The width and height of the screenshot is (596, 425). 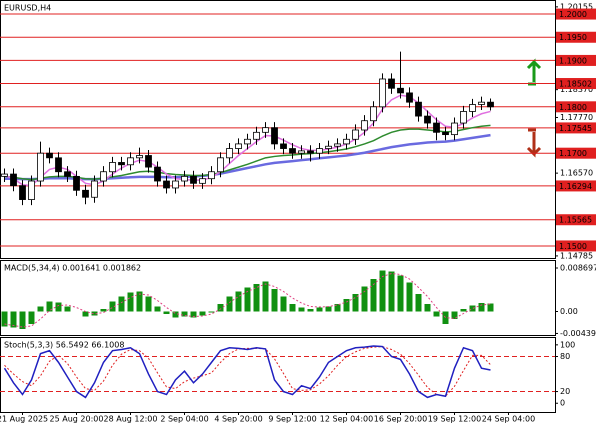 What do you see at coordinates (72, 268) in the screenshot?
I see `panel-title: MACD(5,34,4) 0.001641 0.001862` at bounding box center [72, 268].